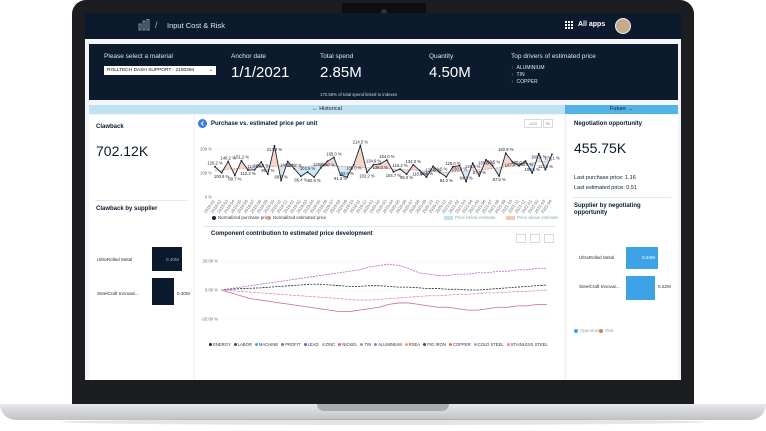 This screenshot has width=766, height=431. I want to click on component-legend-item: COLD STEEL, so click(488, 344).